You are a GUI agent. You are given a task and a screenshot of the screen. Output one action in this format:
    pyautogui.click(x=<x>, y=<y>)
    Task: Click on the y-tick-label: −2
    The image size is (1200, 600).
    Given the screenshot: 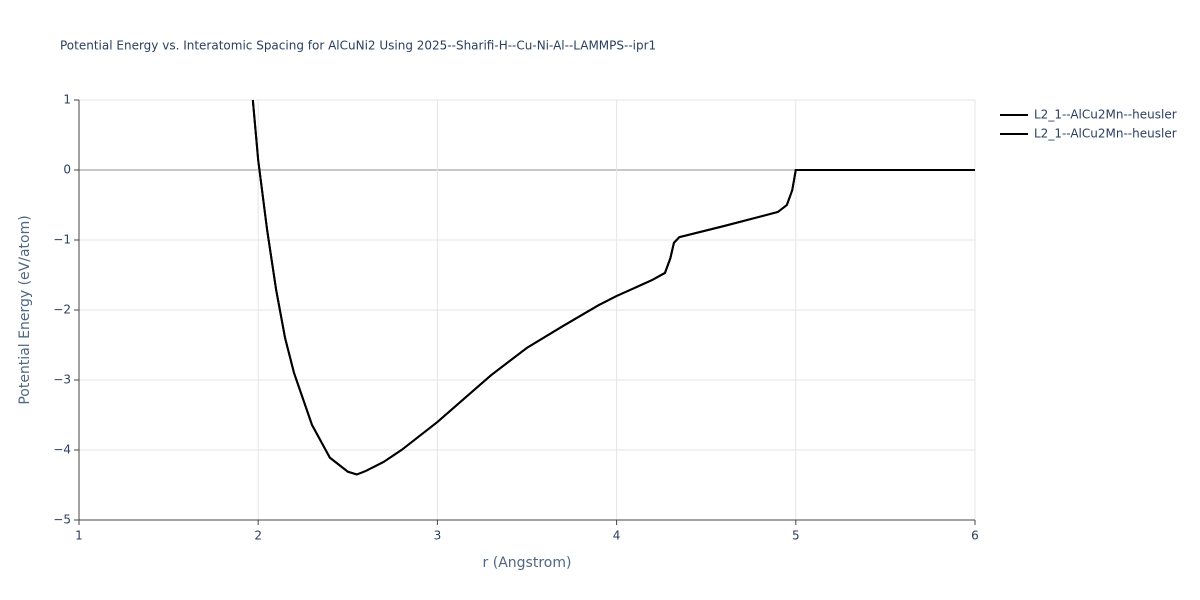 What is the action you would take?
    pyautogui.click(x=62, y=310)
    